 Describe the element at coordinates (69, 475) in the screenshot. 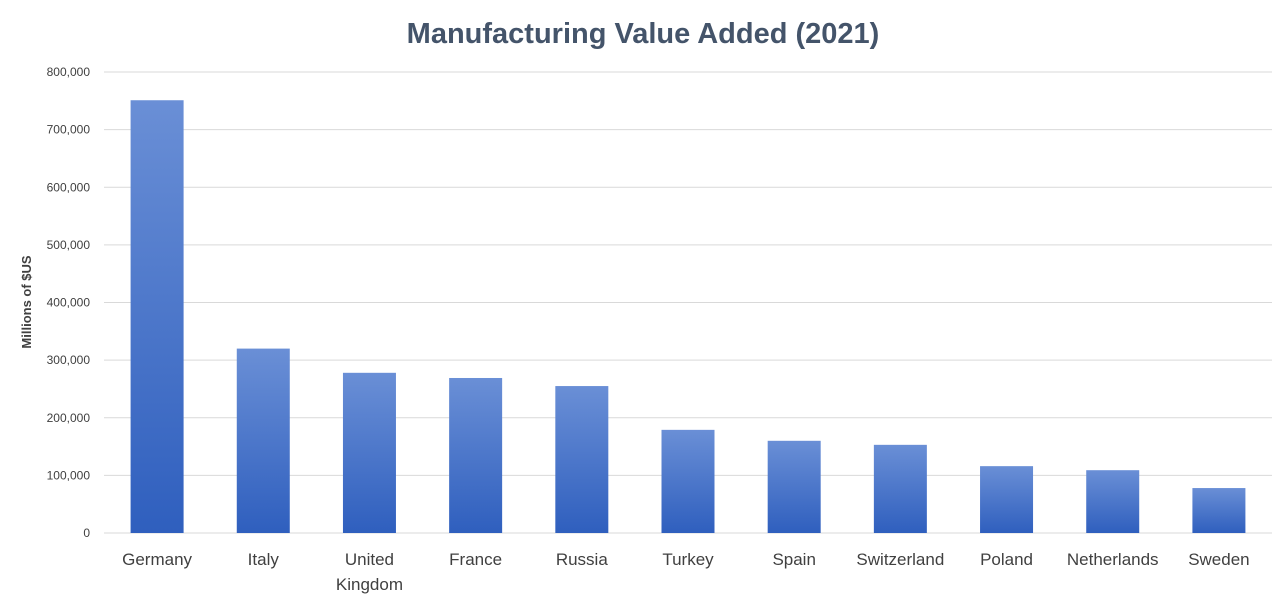

I see `y-tick-label: 100,000` at that location.